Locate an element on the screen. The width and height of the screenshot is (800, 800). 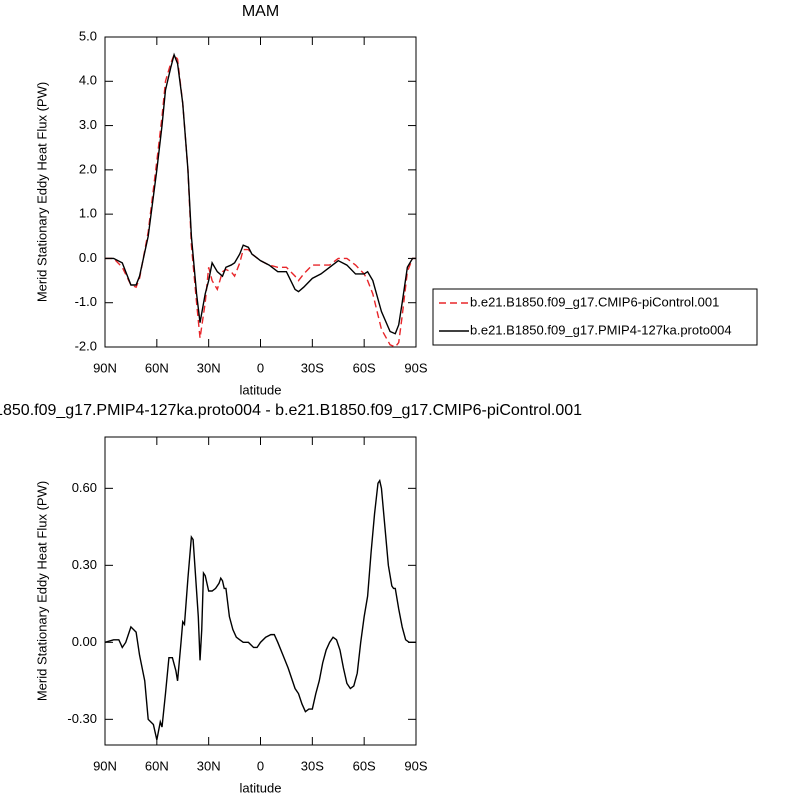
legend-label: b.e21.B1850.f09_g17.PMIP4-127ka.proto004 is located at coordinates (601, 329).